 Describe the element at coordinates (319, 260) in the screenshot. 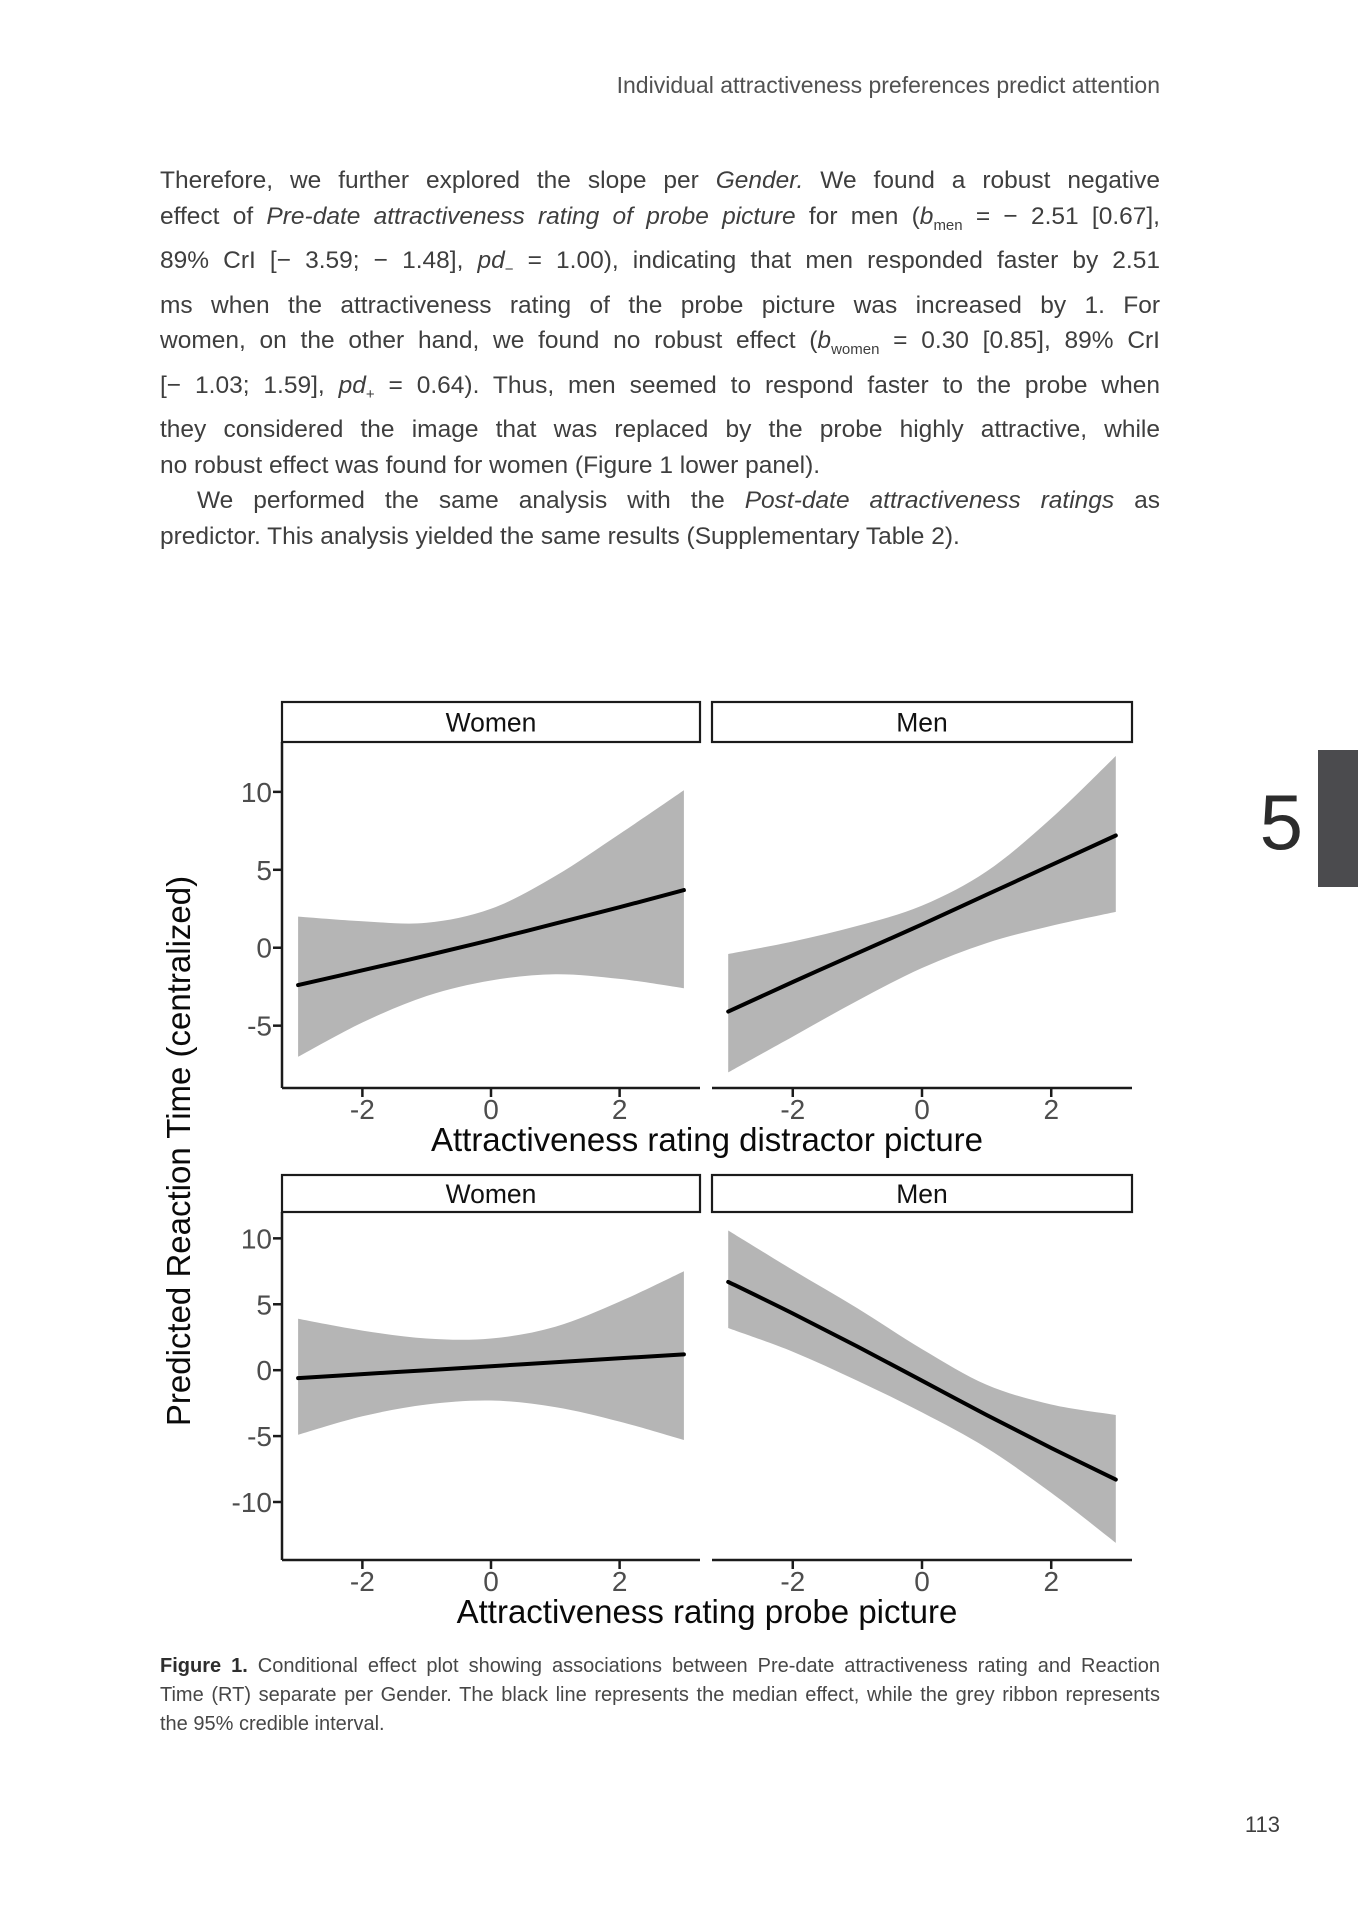

I see `text-segment: 89% CrI [− 3.59; − 1.48],` at that location.